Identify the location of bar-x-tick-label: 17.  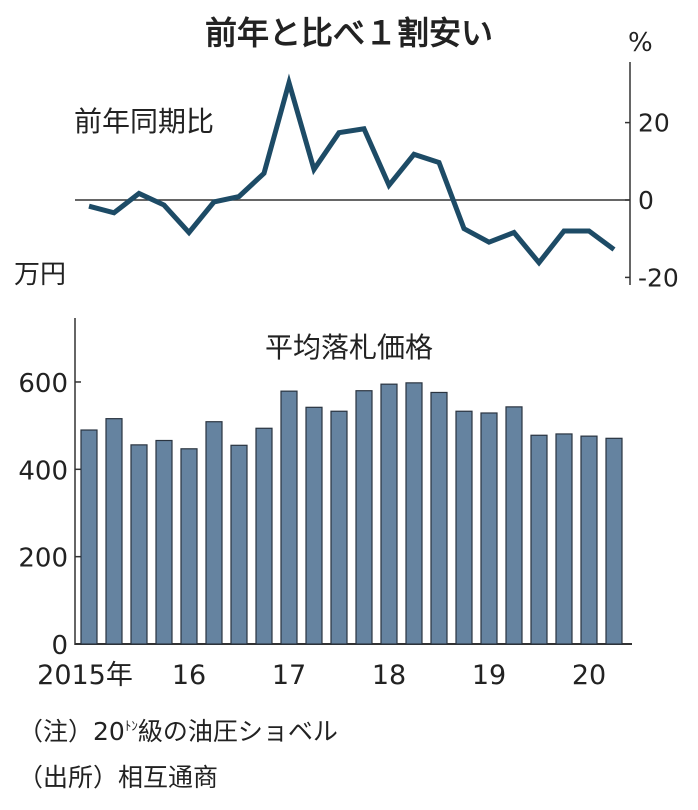
(289, 675).